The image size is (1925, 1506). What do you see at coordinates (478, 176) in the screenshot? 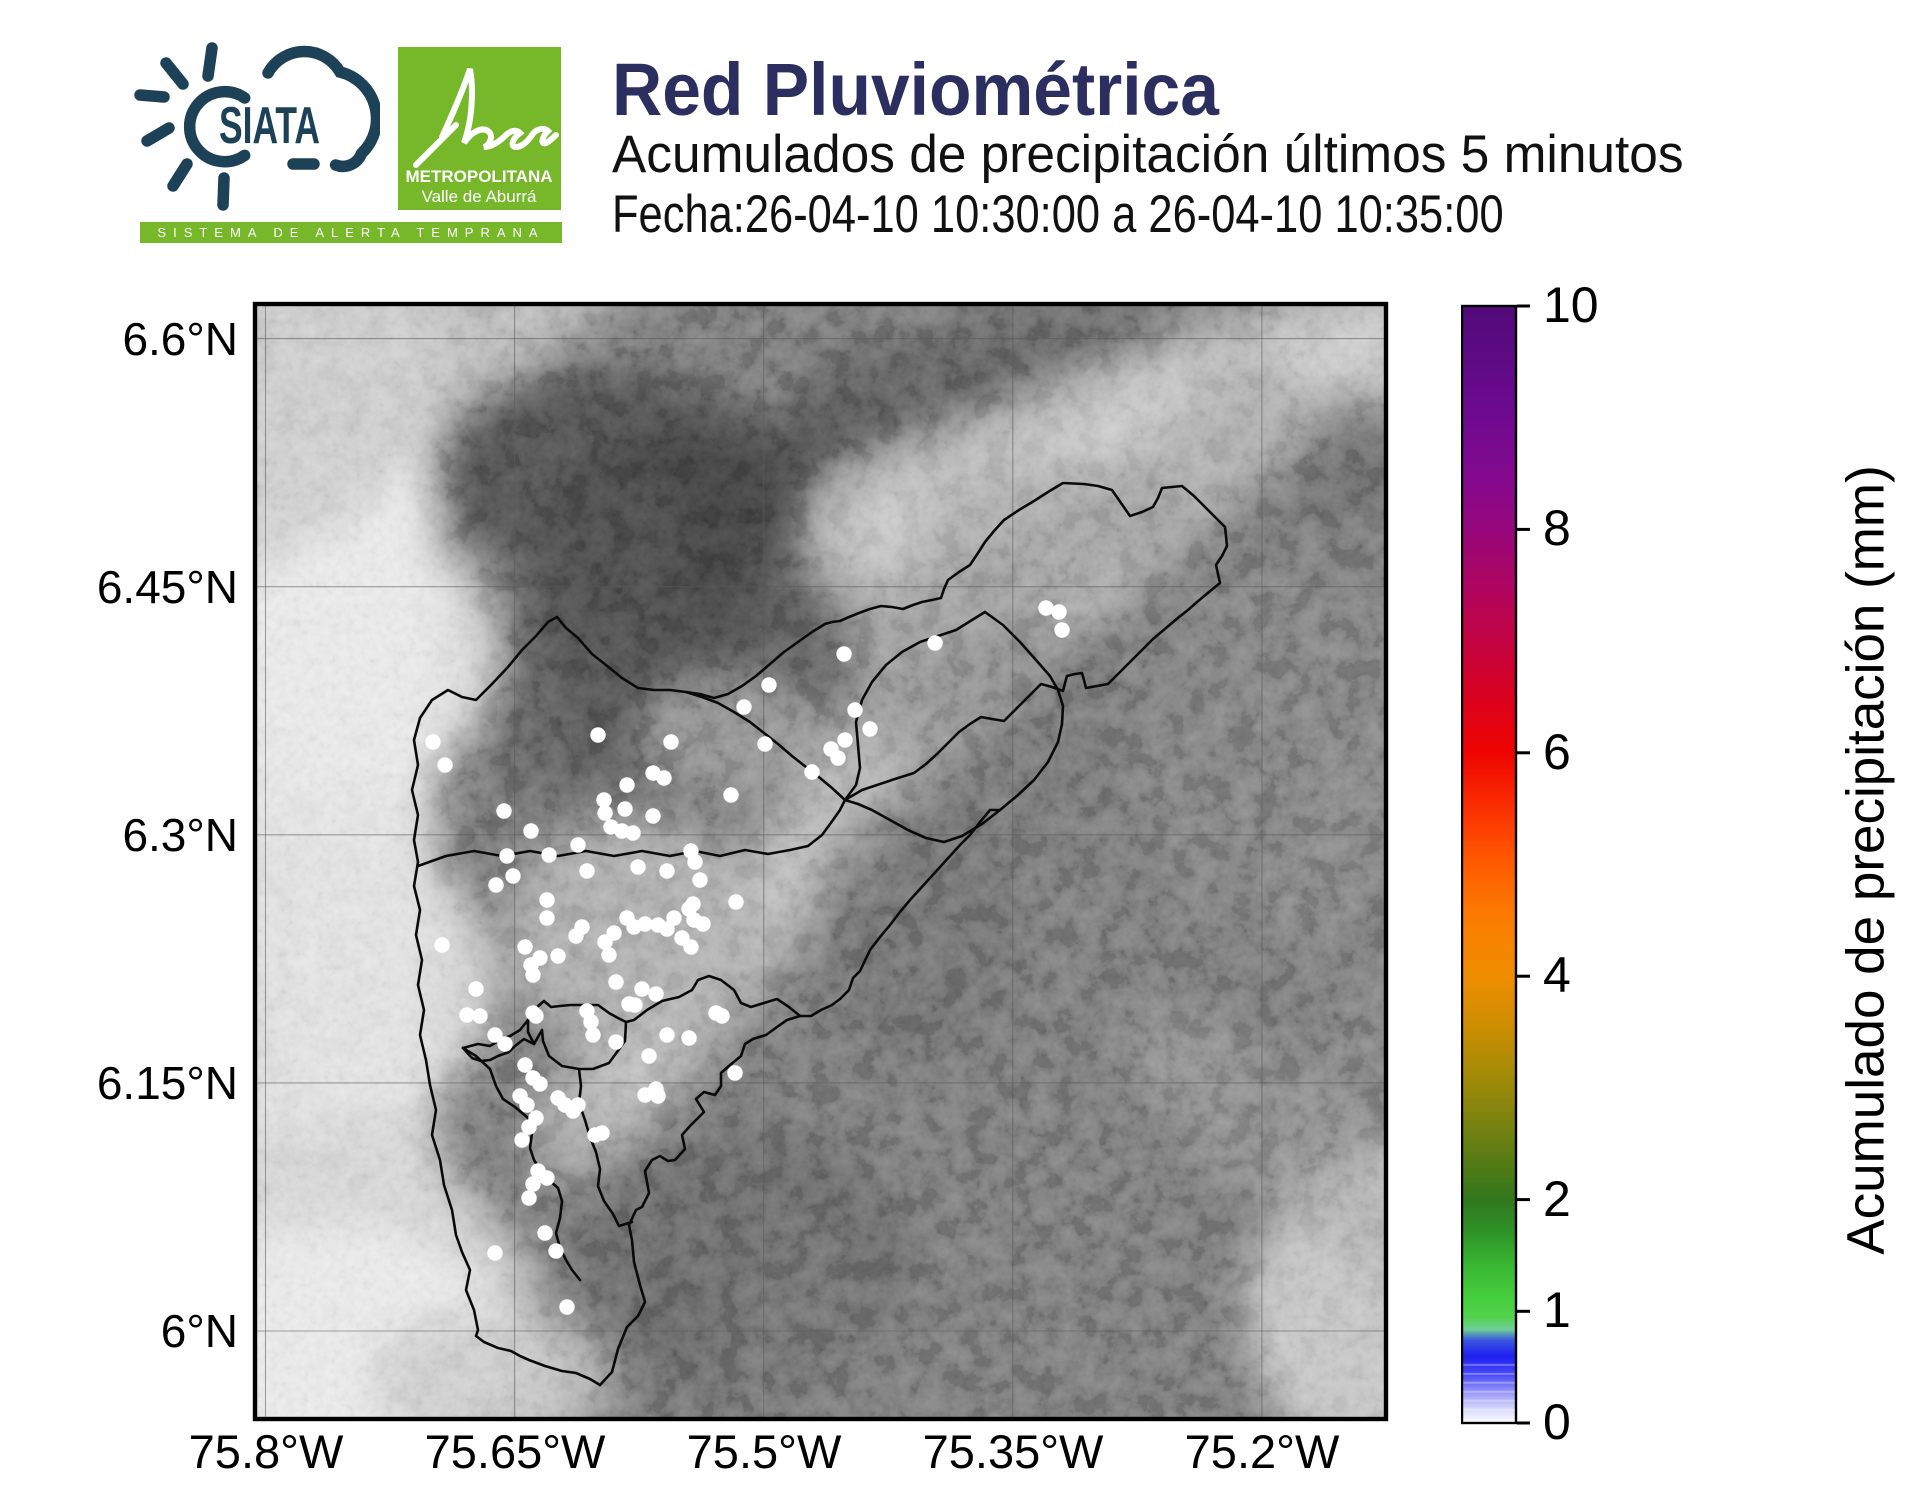
I see `svg-text: METROPOLITANA` at bounding box center [478, 176].